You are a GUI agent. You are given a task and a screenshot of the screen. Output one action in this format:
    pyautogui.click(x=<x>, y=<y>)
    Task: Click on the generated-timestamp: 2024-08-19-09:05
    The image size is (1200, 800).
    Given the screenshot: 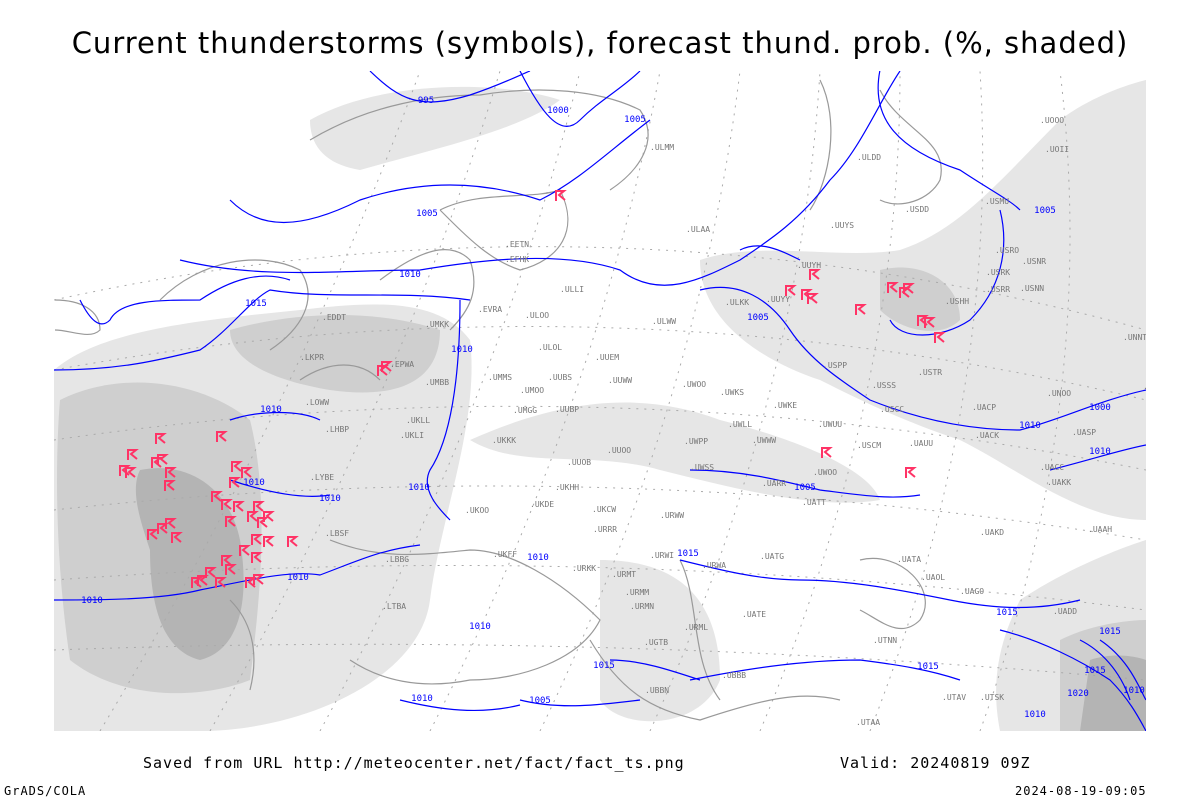 What is the action you would take?
    pyautogui.click(x=1081, y=791)
    